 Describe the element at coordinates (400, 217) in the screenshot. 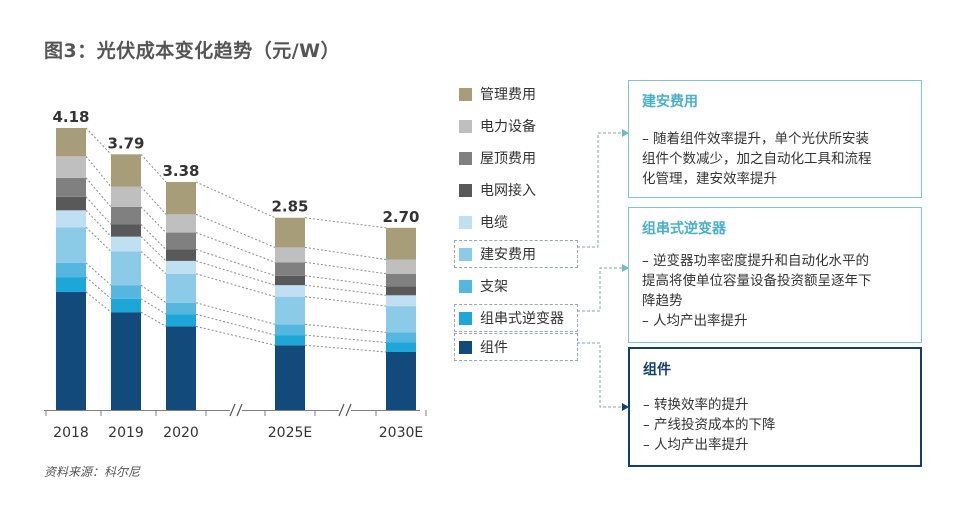

I see `total-label: 2.70` at that location.